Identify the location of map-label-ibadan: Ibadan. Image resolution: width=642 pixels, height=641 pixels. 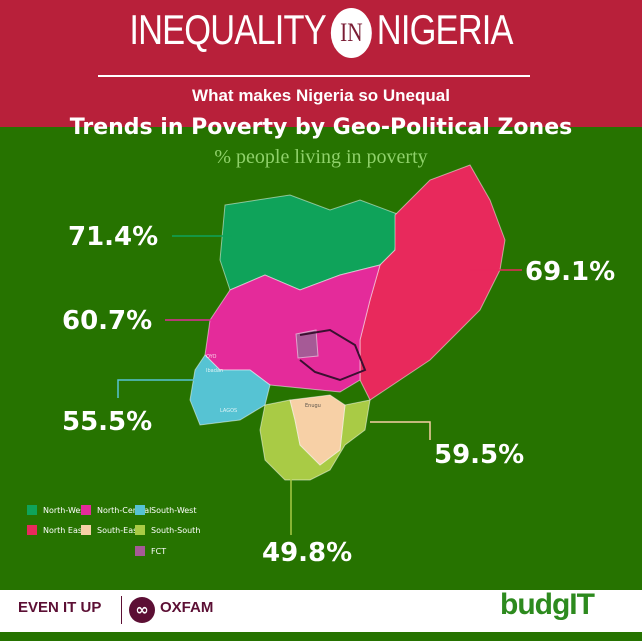
(215, 371).